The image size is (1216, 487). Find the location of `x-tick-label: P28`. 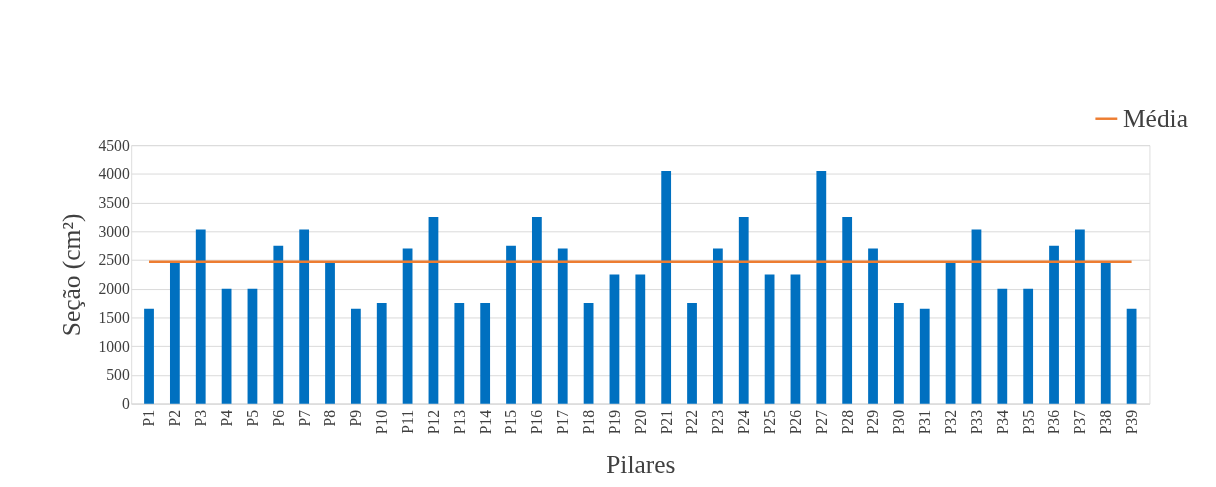

x-tick-label: P28 is located at coordinates (847, 422).